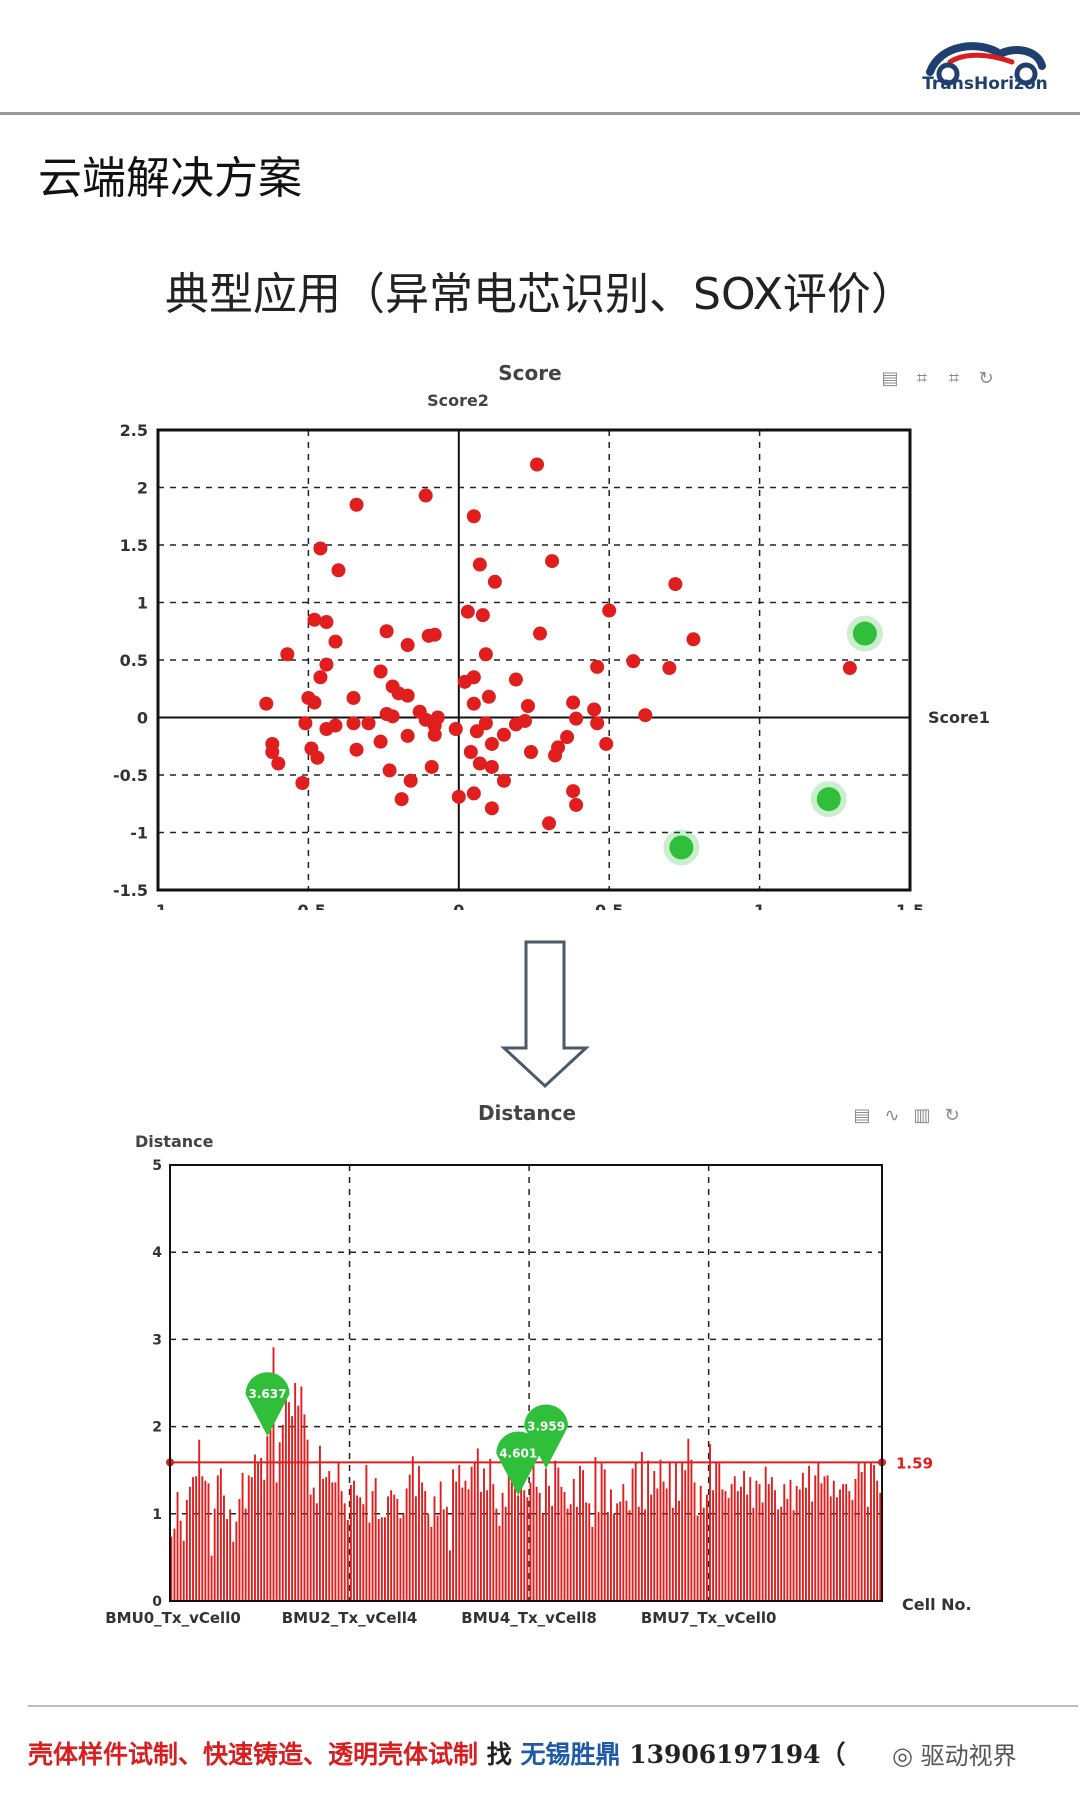 The height and width of the screenshot is (1800, 1080). I want to click on peak-marker-label: 4.601, so click(518, 1453).